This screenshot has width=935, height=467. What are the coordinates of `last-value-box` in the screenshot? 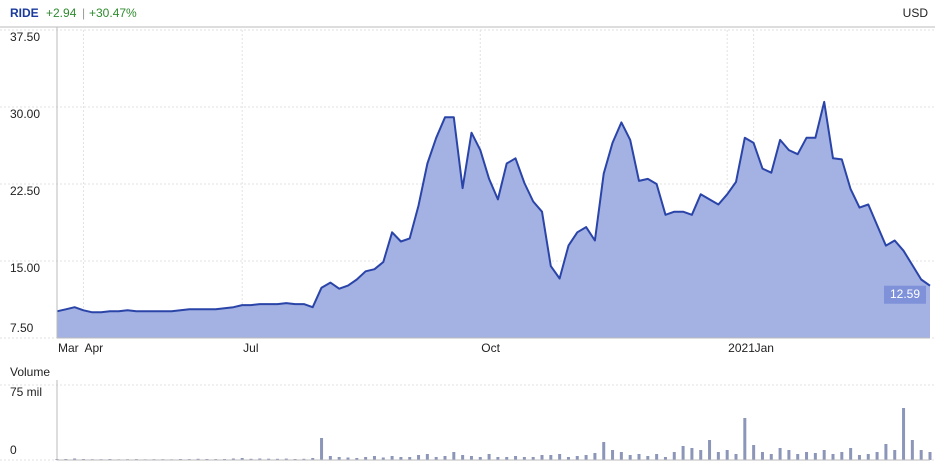 It's located at (905, 294).